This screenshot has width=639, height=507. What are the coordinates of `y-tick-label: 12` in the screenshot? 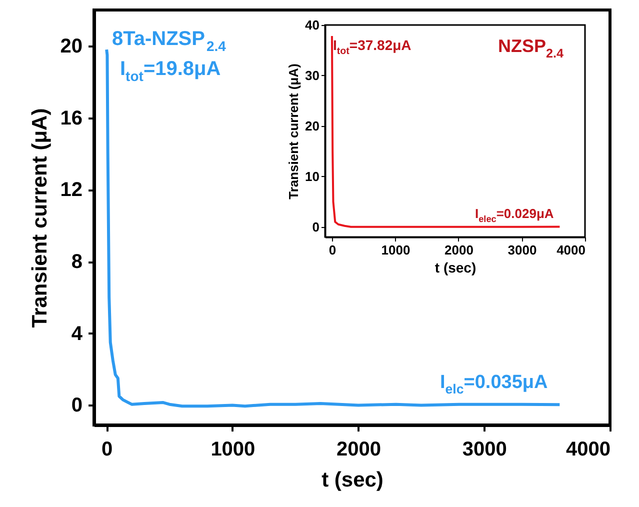 It's located at (71, 190).